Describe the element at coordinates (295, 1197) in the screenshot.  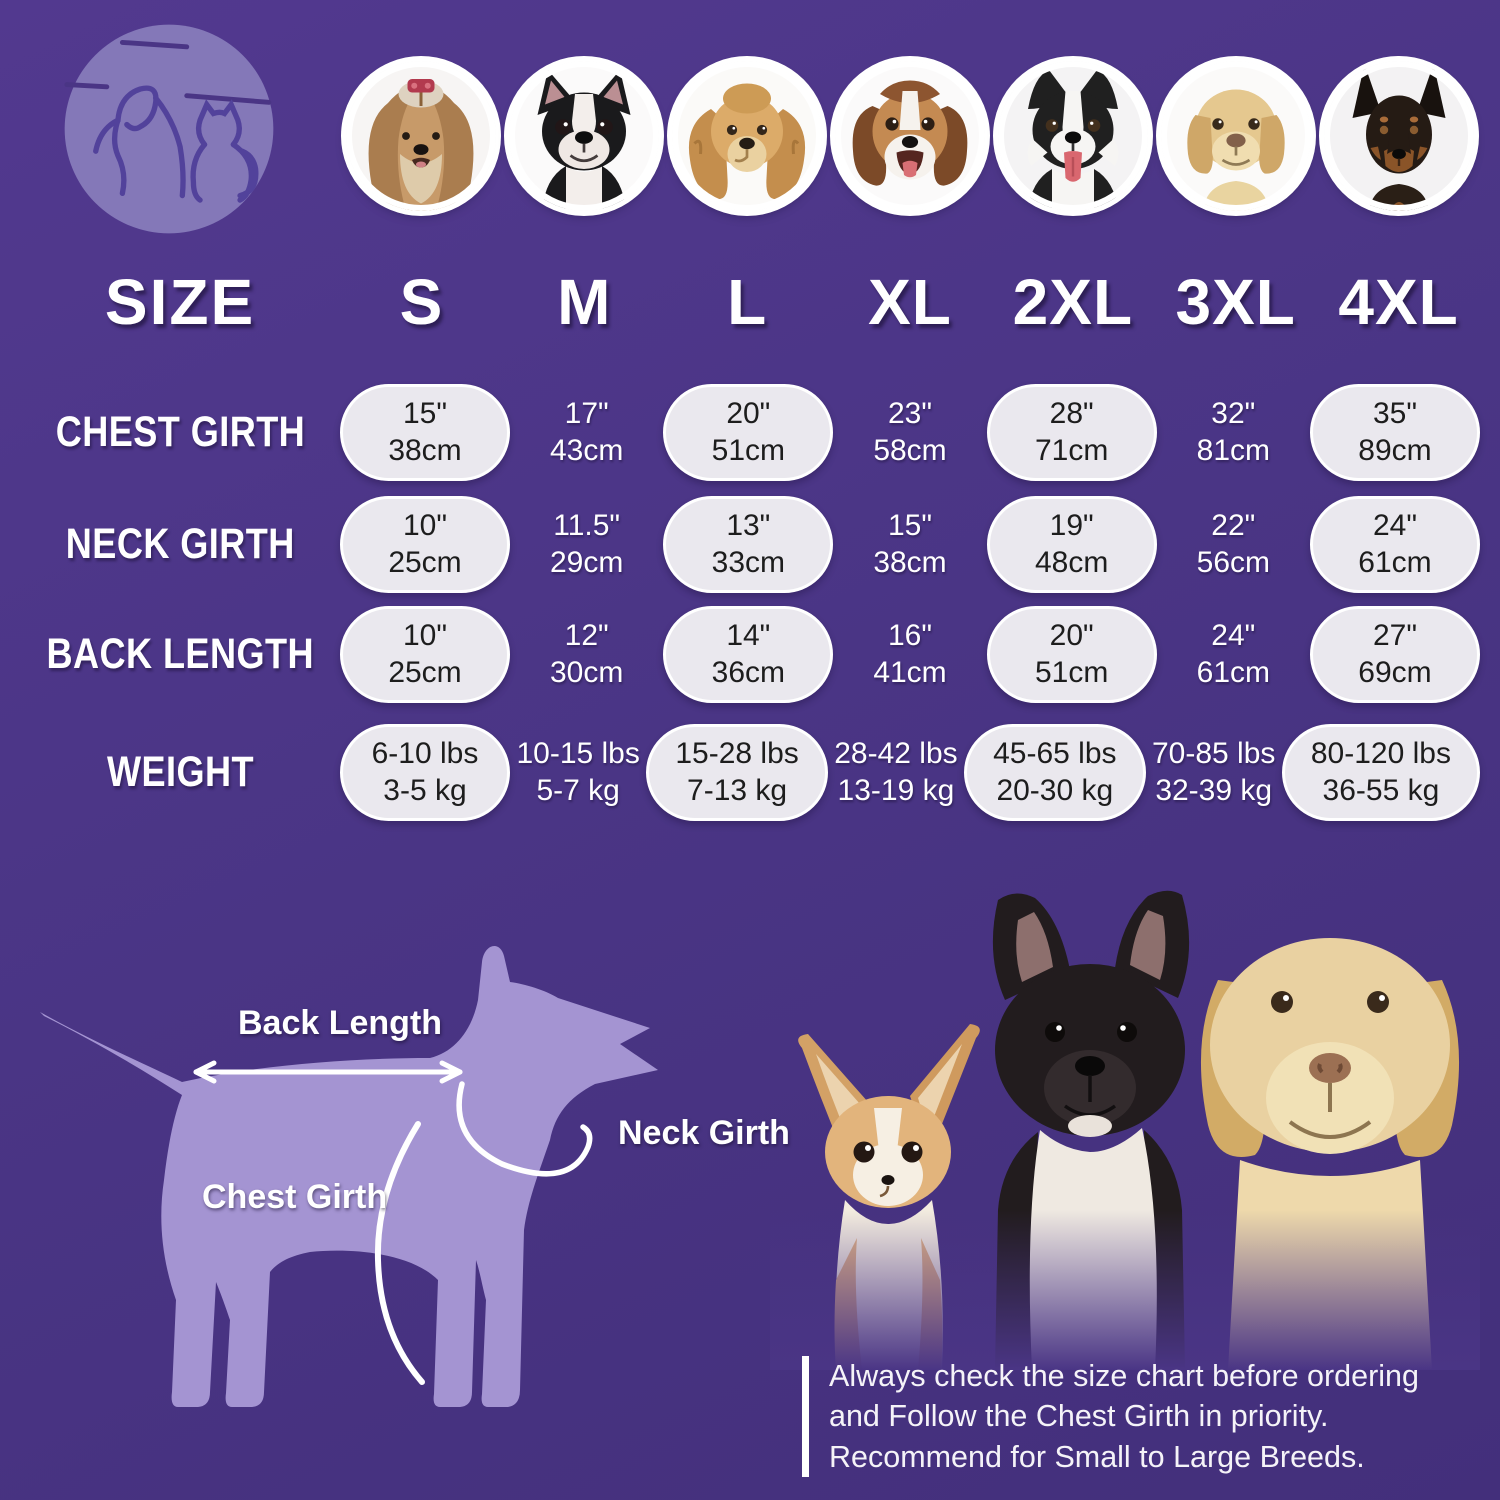
I see `chest-girth-diagram-label: Chest Girth` at that location.